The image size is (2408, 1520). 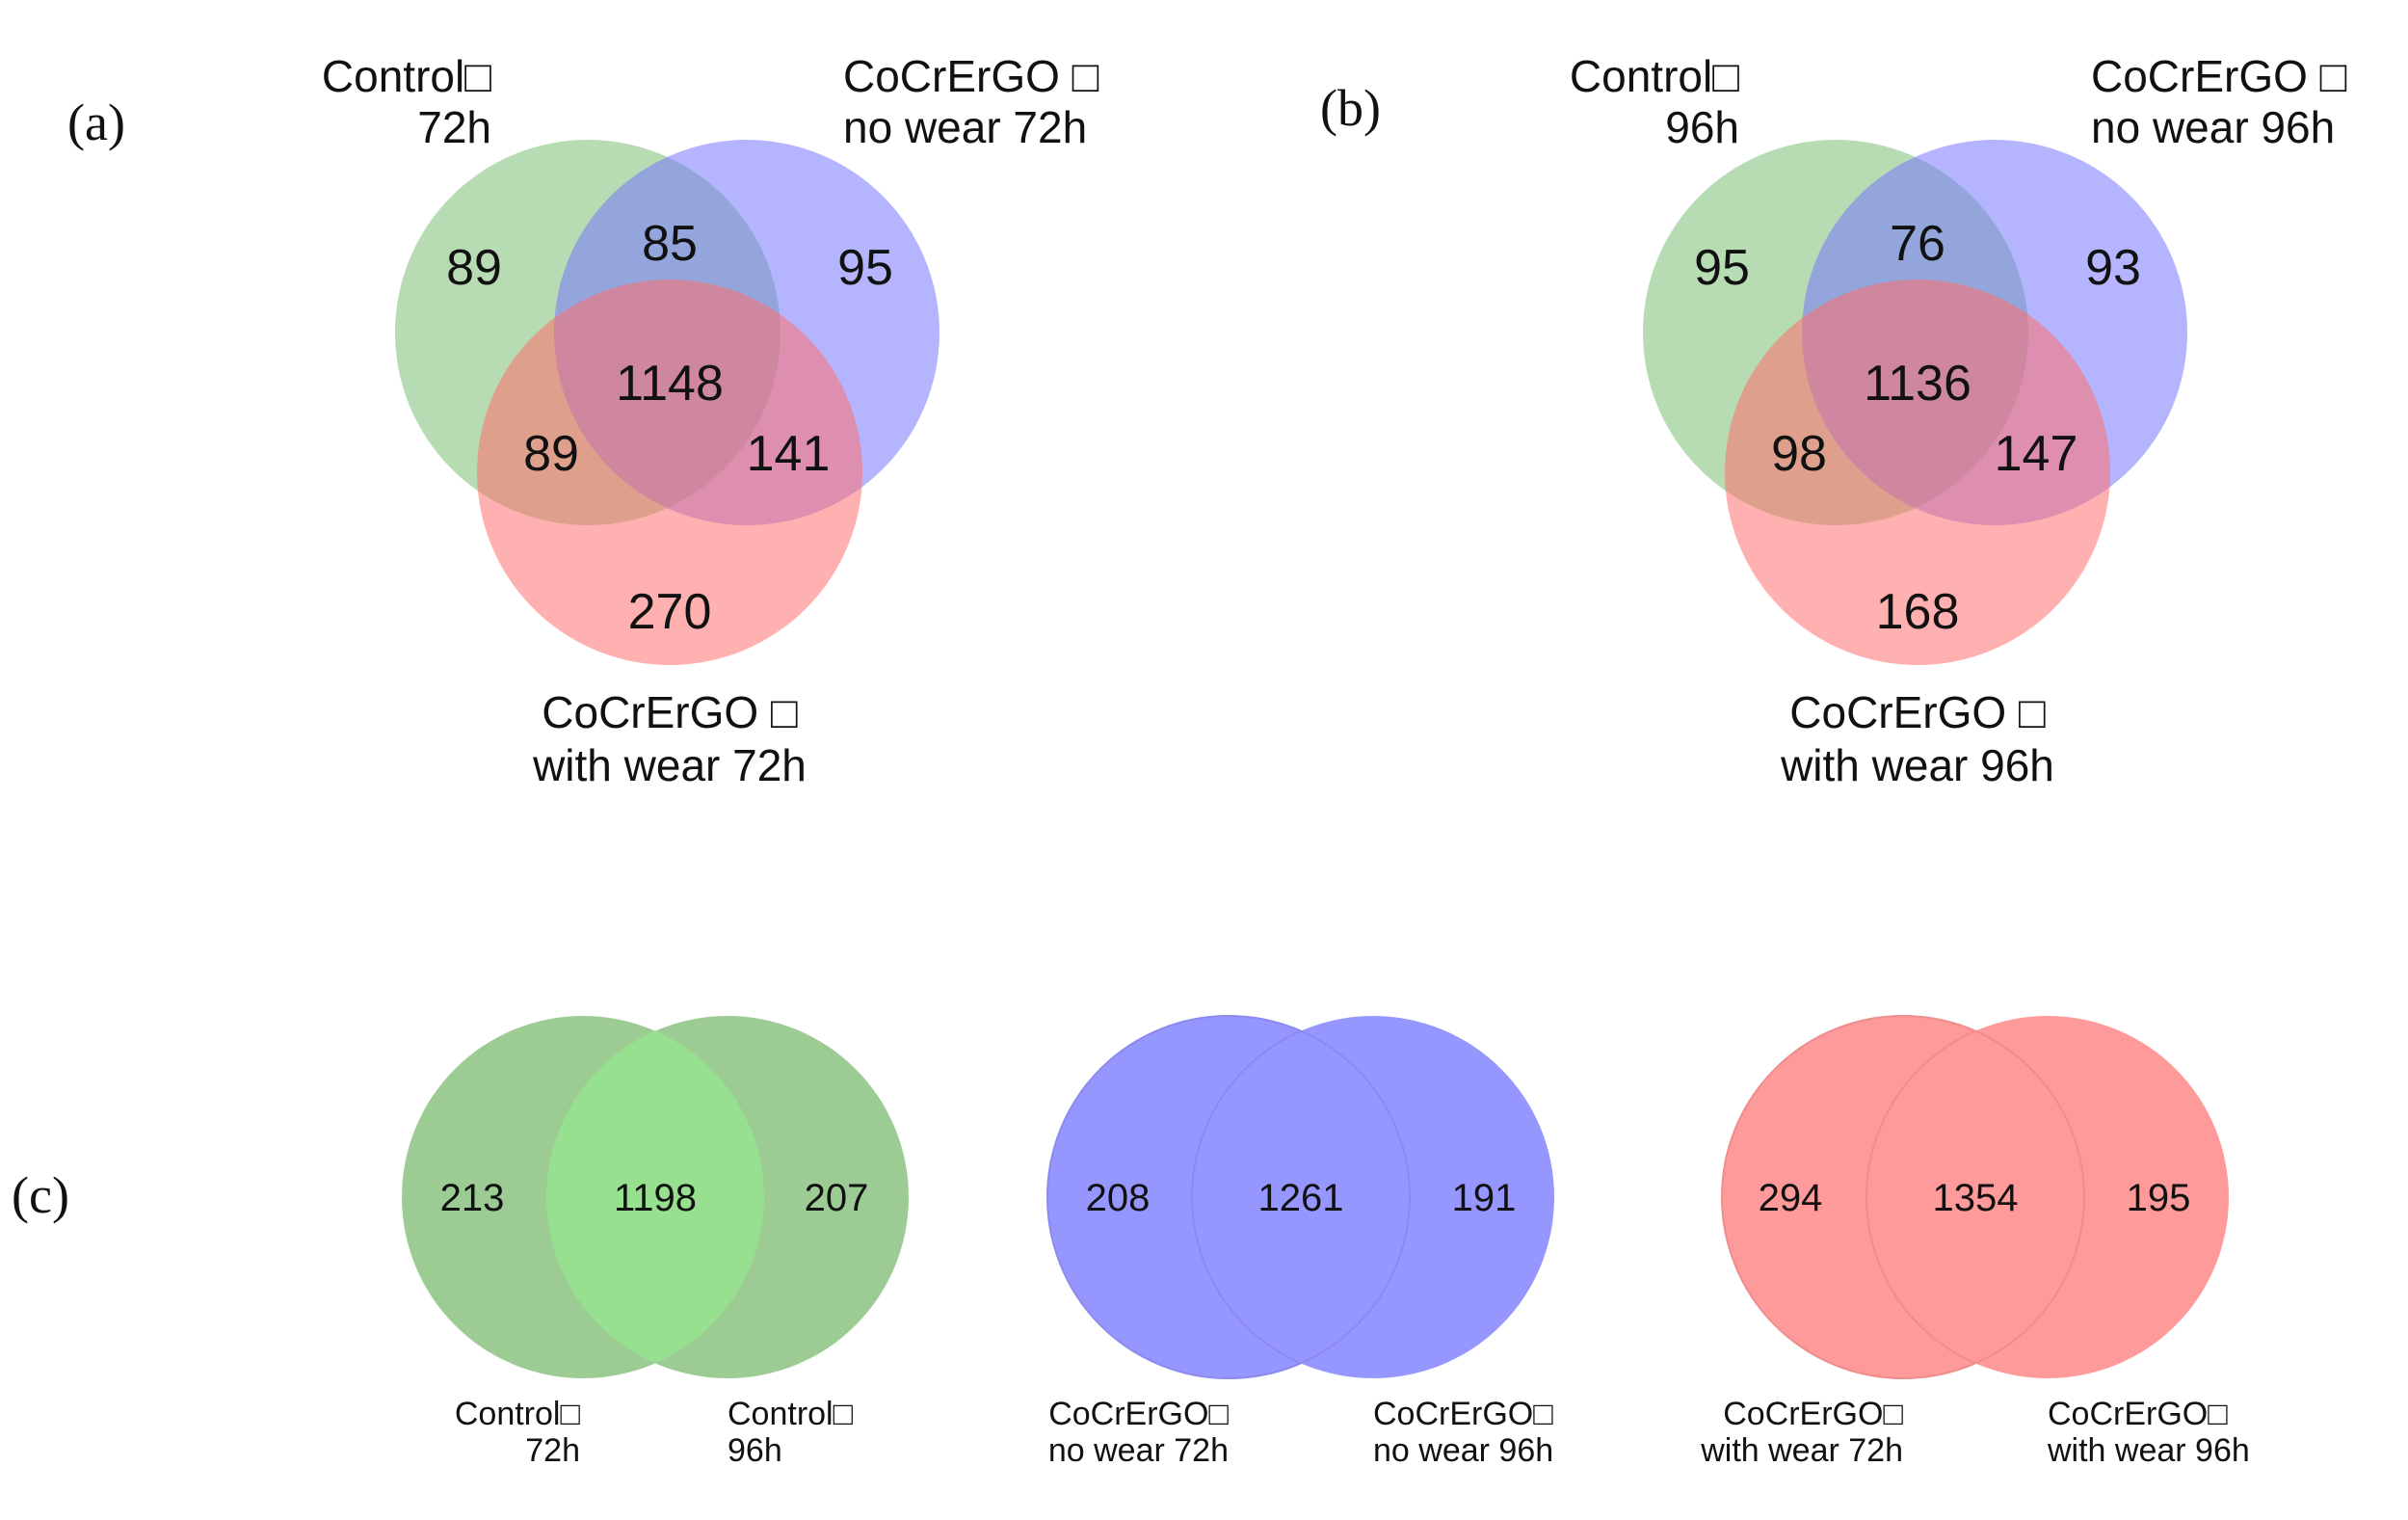 I want to click on venn-c2-left-label-line2: no wear 72h, so click(x=1138, y=1451).